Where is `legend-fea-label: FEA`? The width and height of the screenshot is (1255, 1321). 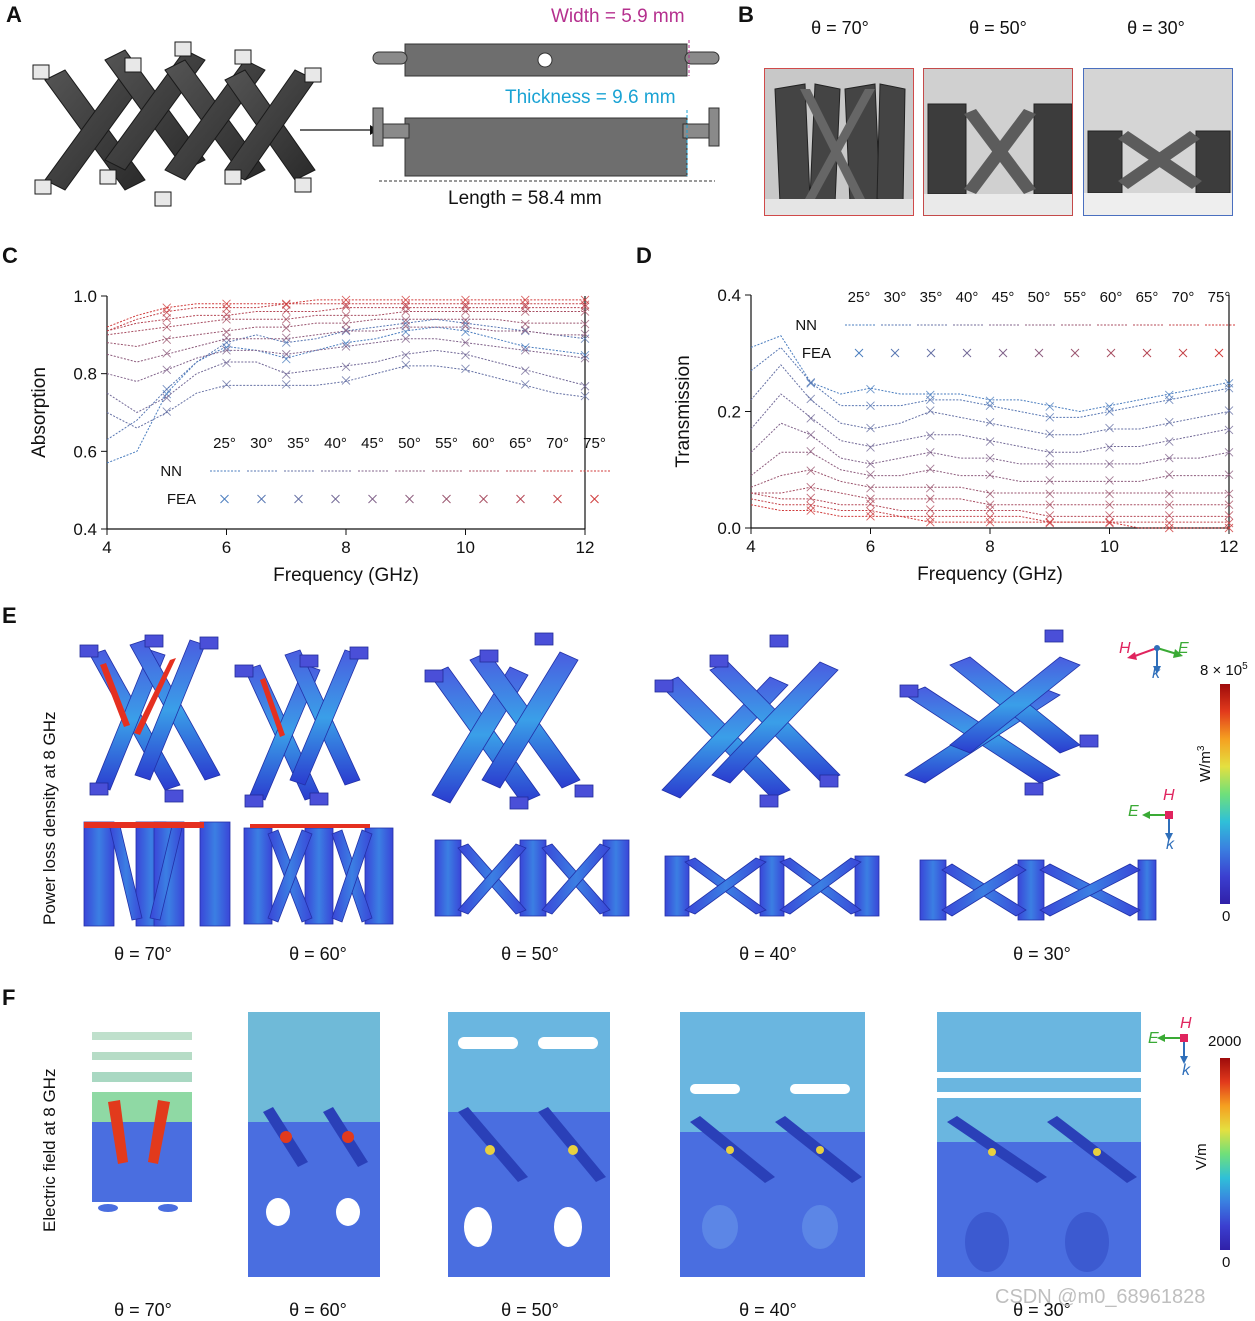 legend-fea-label: FEA is located at coordinates (816, 353).